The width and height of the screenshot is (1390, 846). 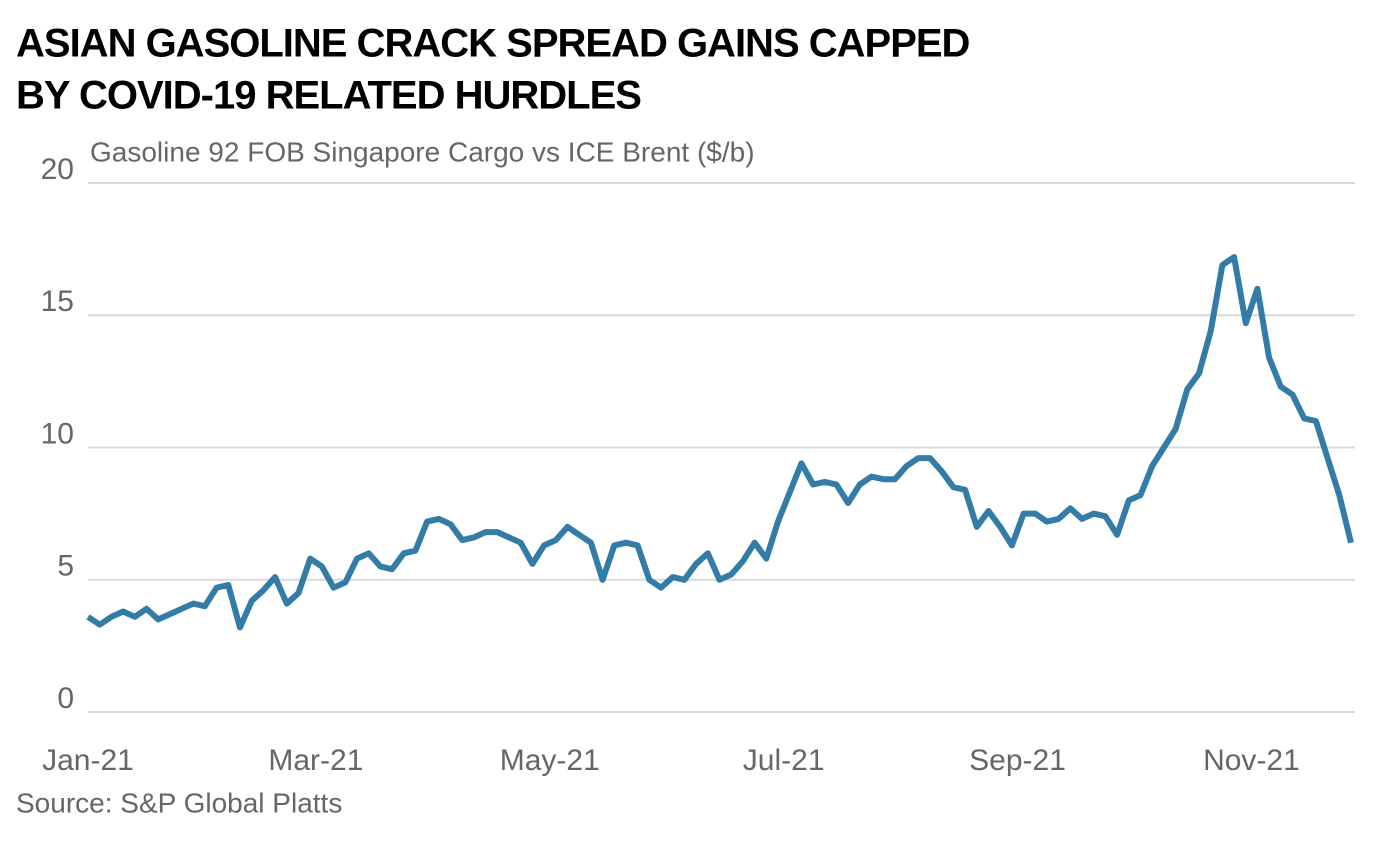 I want to click on x-tick-label: Jan-21, so click(x=88, y=760).